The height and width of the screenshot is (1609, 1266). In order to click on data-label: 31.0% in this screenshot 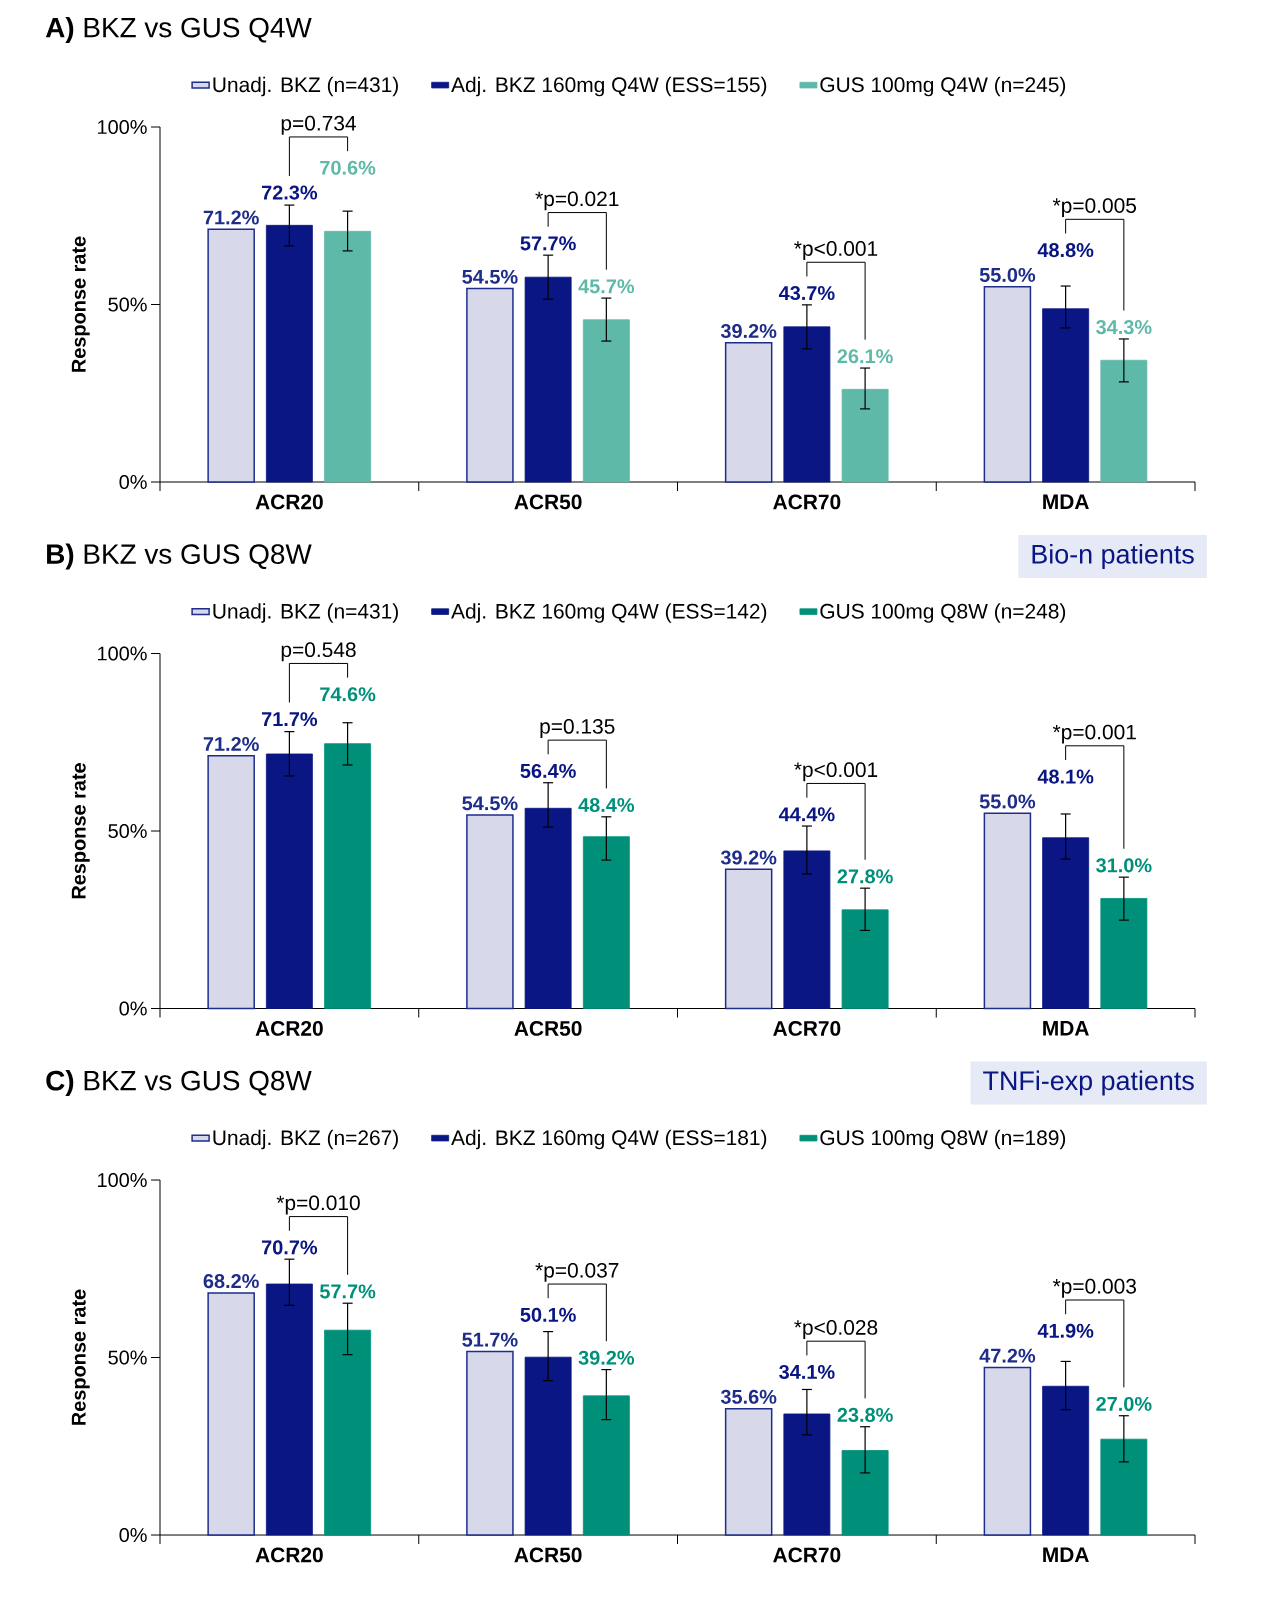, I will do `click(1124, 865)`.